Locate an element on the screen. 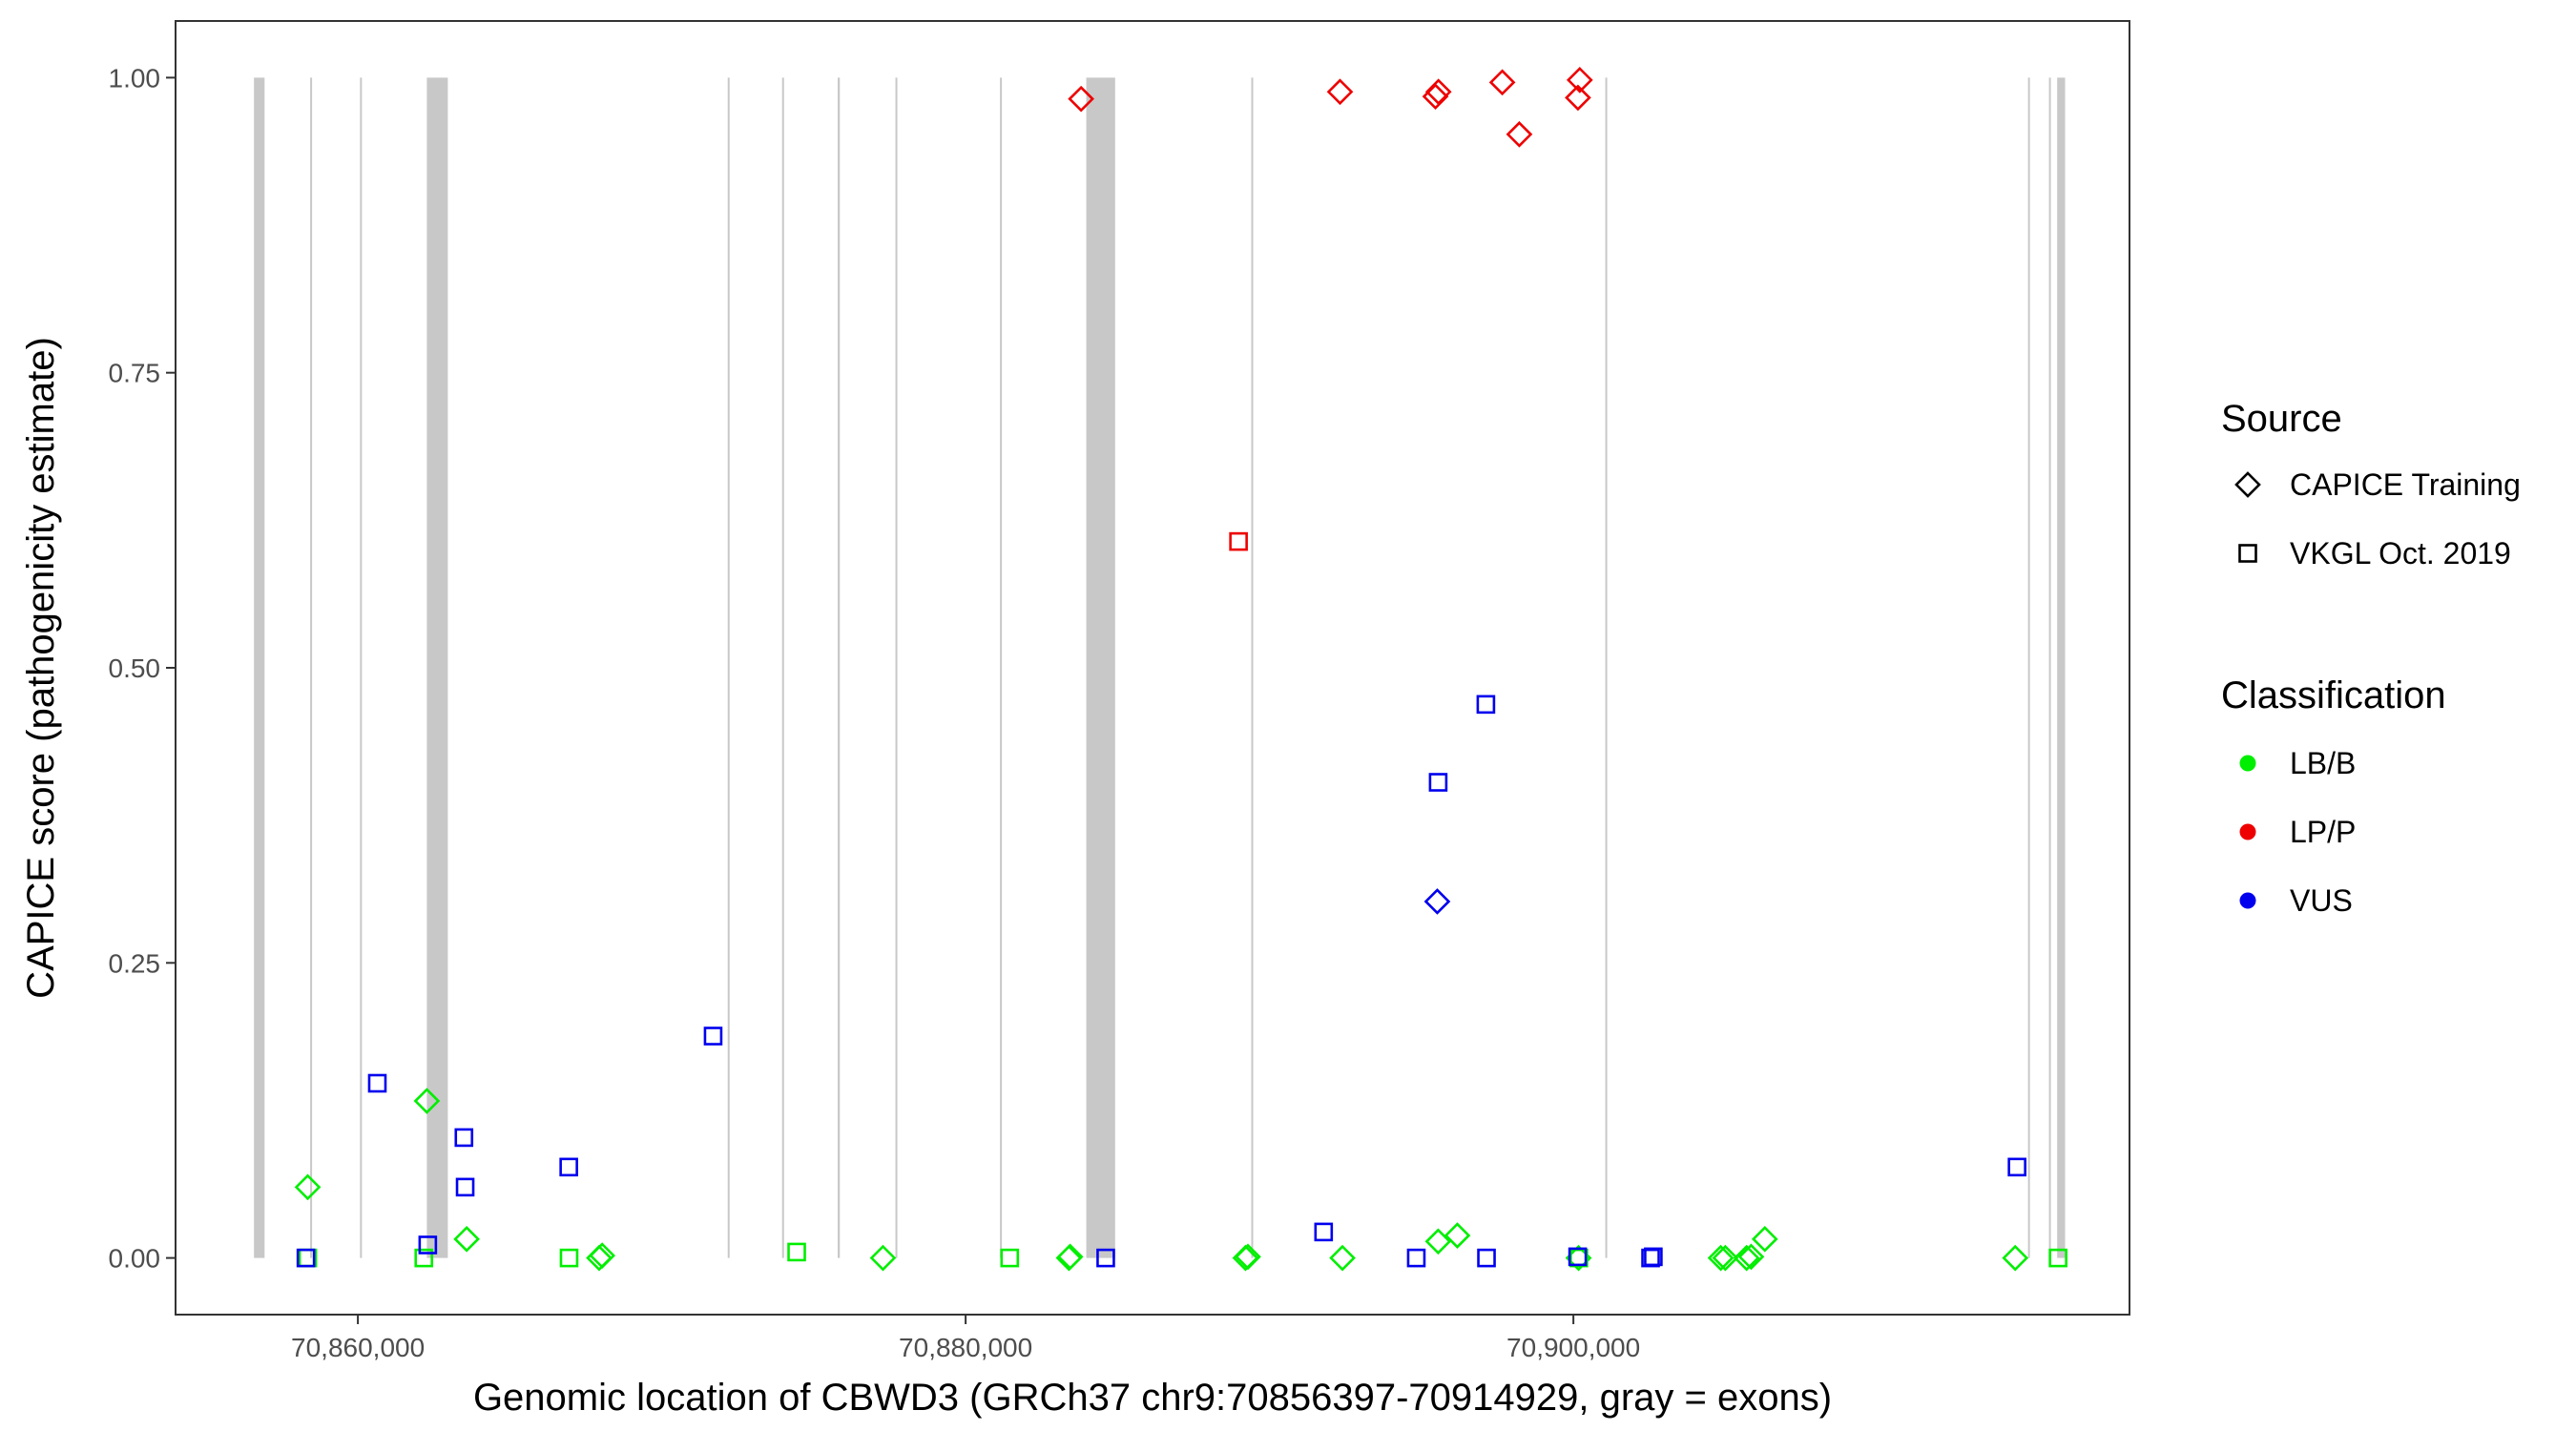  legend-source-label: VKGL Oct. 2019 is located at coordinates (2400, 553).